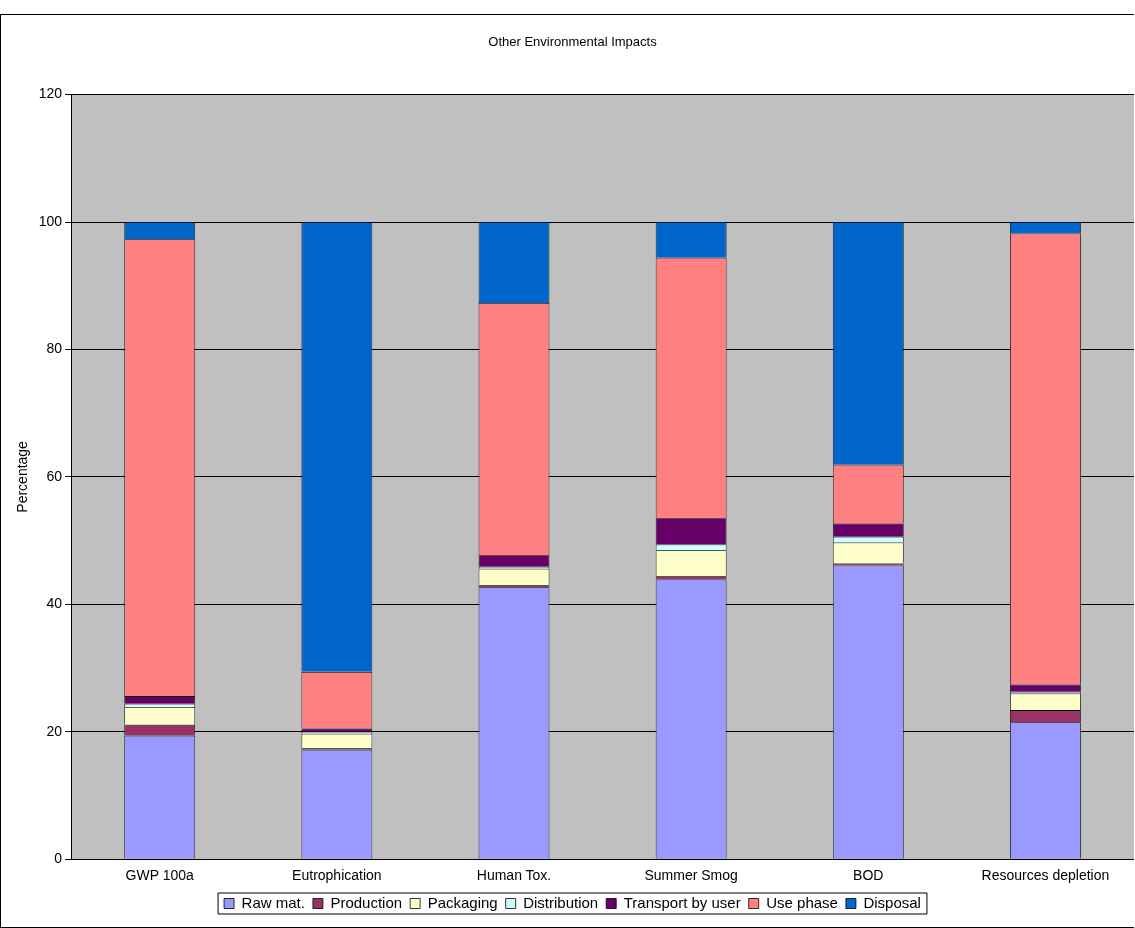 The image size is (1135, 928). Describe the element at coordinates (802, 902) in the screenshot. I see `legend-label: Use phase` at that location.